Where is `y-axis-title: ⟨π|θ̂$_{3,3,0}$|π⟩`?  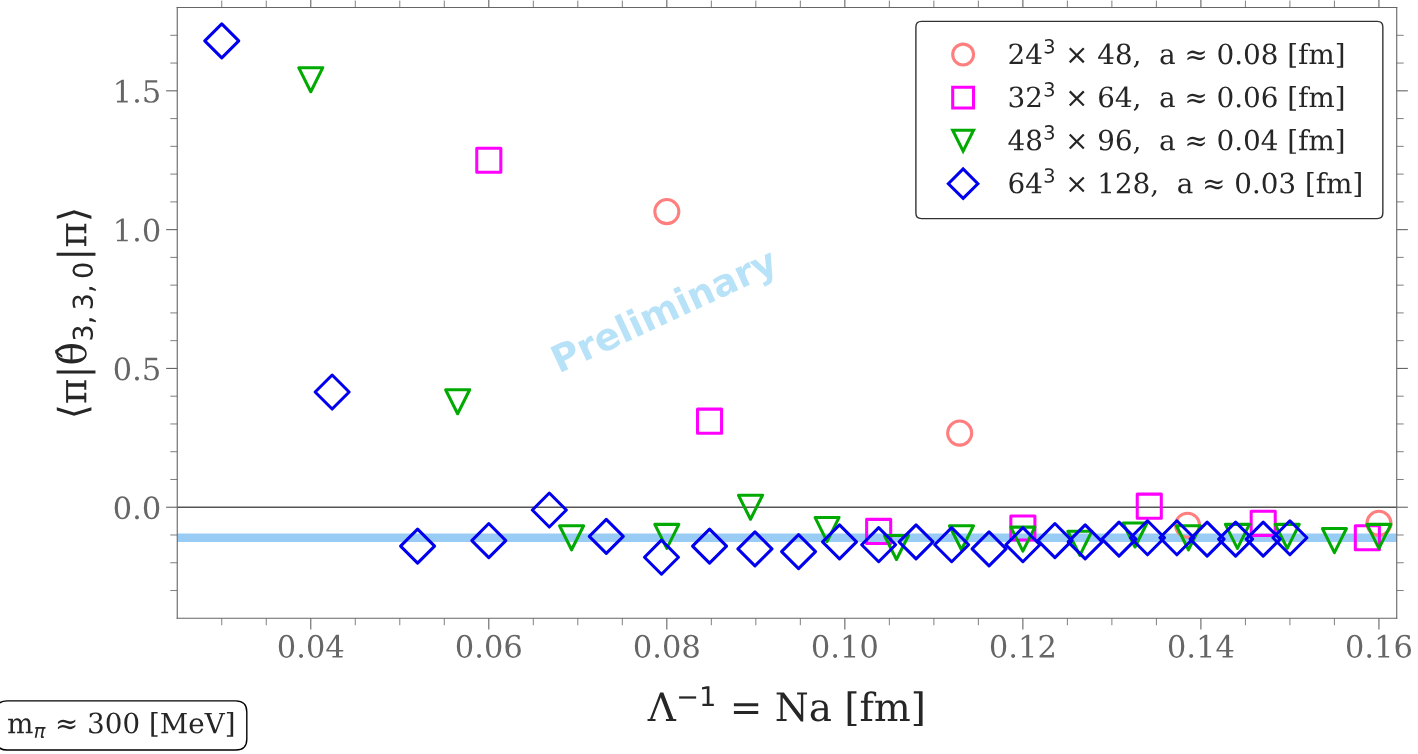 y-axis-title: ⟨π|θ̂$_{3,3,0}$|π⟩ is located at coordinates (75, 313).